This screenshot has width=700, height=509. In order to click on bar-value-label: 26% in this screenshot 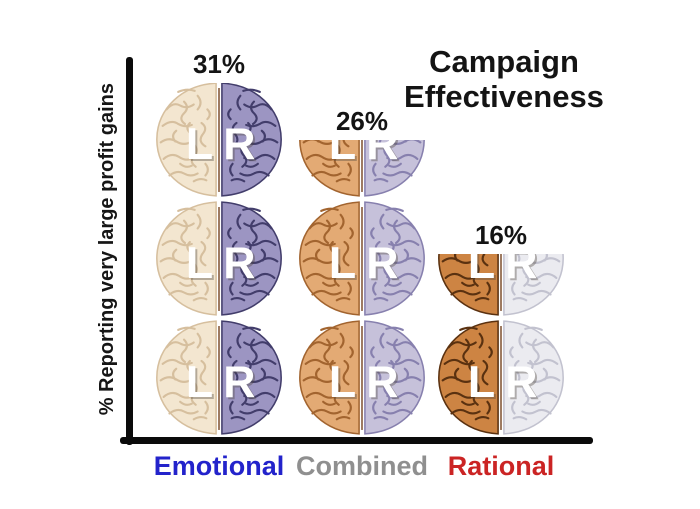, I will do `click(362, 121)`.